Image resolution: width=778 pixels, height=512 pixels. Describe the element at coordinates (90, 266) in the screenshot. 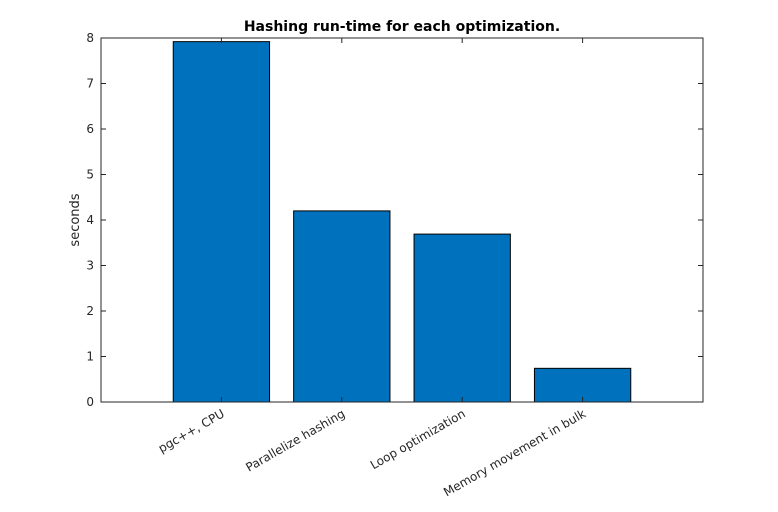

I see `y-tick-label: 3` at that location.